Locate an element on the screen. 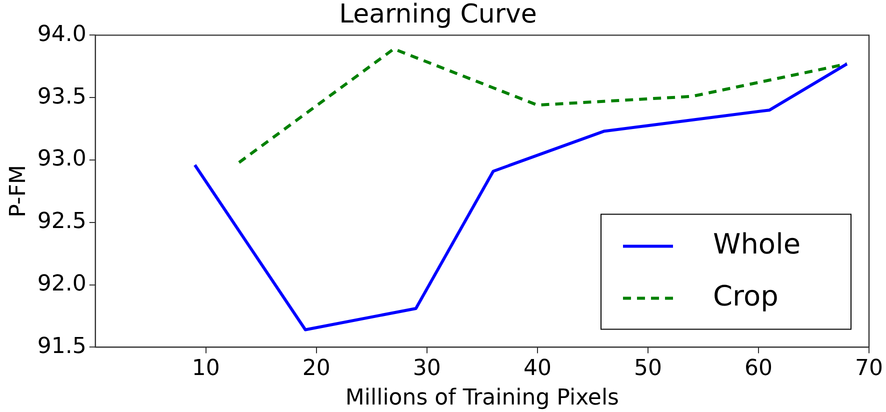  y-tick-label: 94.0 is located at coordinates (61, 34).